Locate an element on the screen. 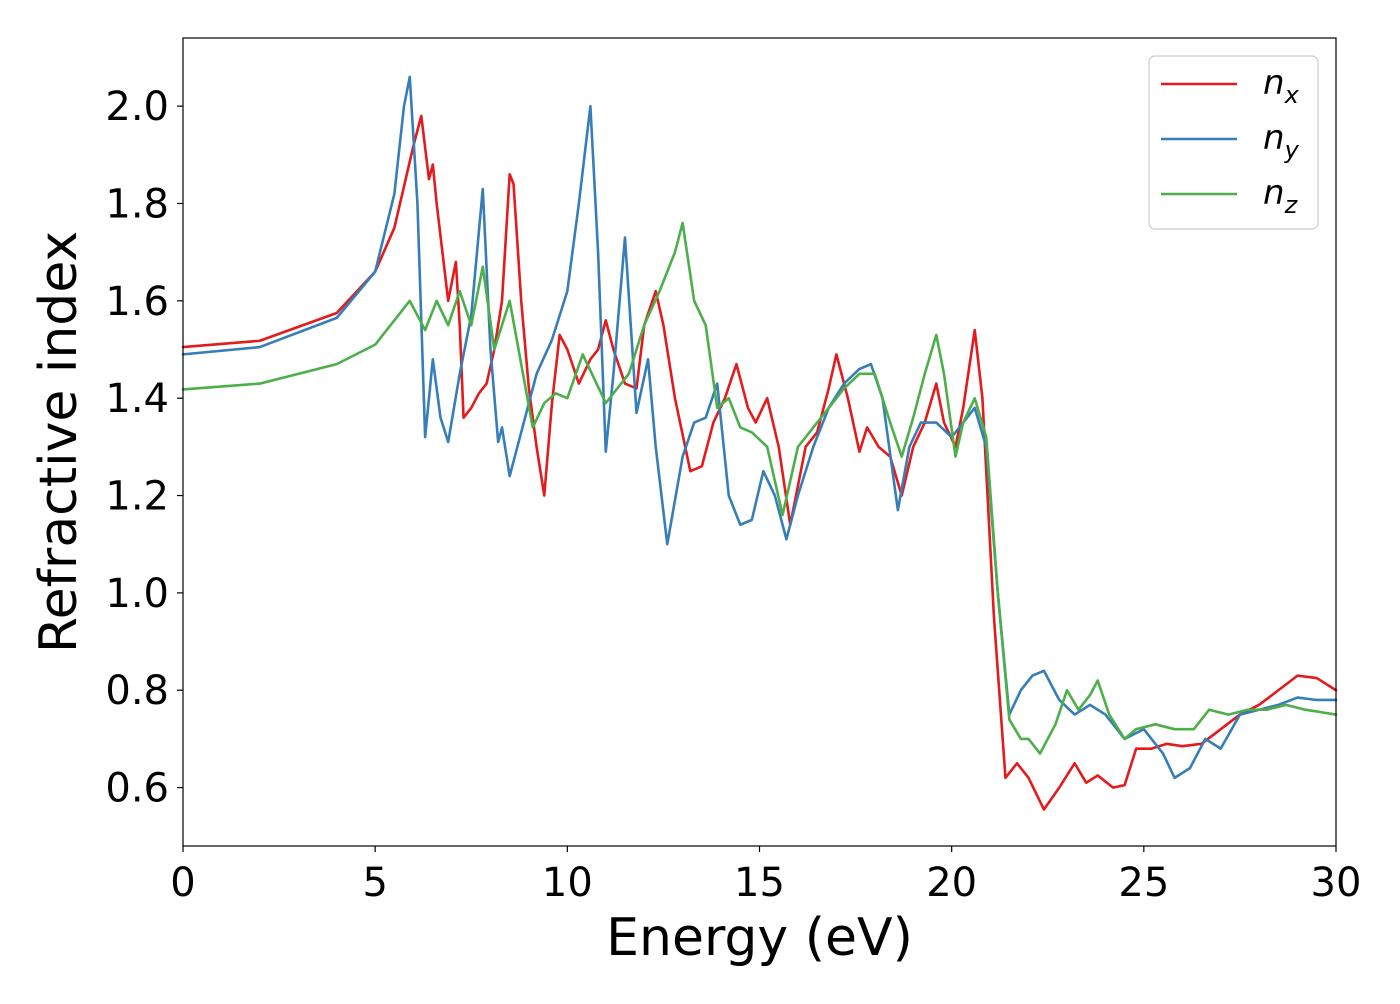 The image size is (1400, 1004). legend-label-nx: nx is located at coordinates (1281, 86).